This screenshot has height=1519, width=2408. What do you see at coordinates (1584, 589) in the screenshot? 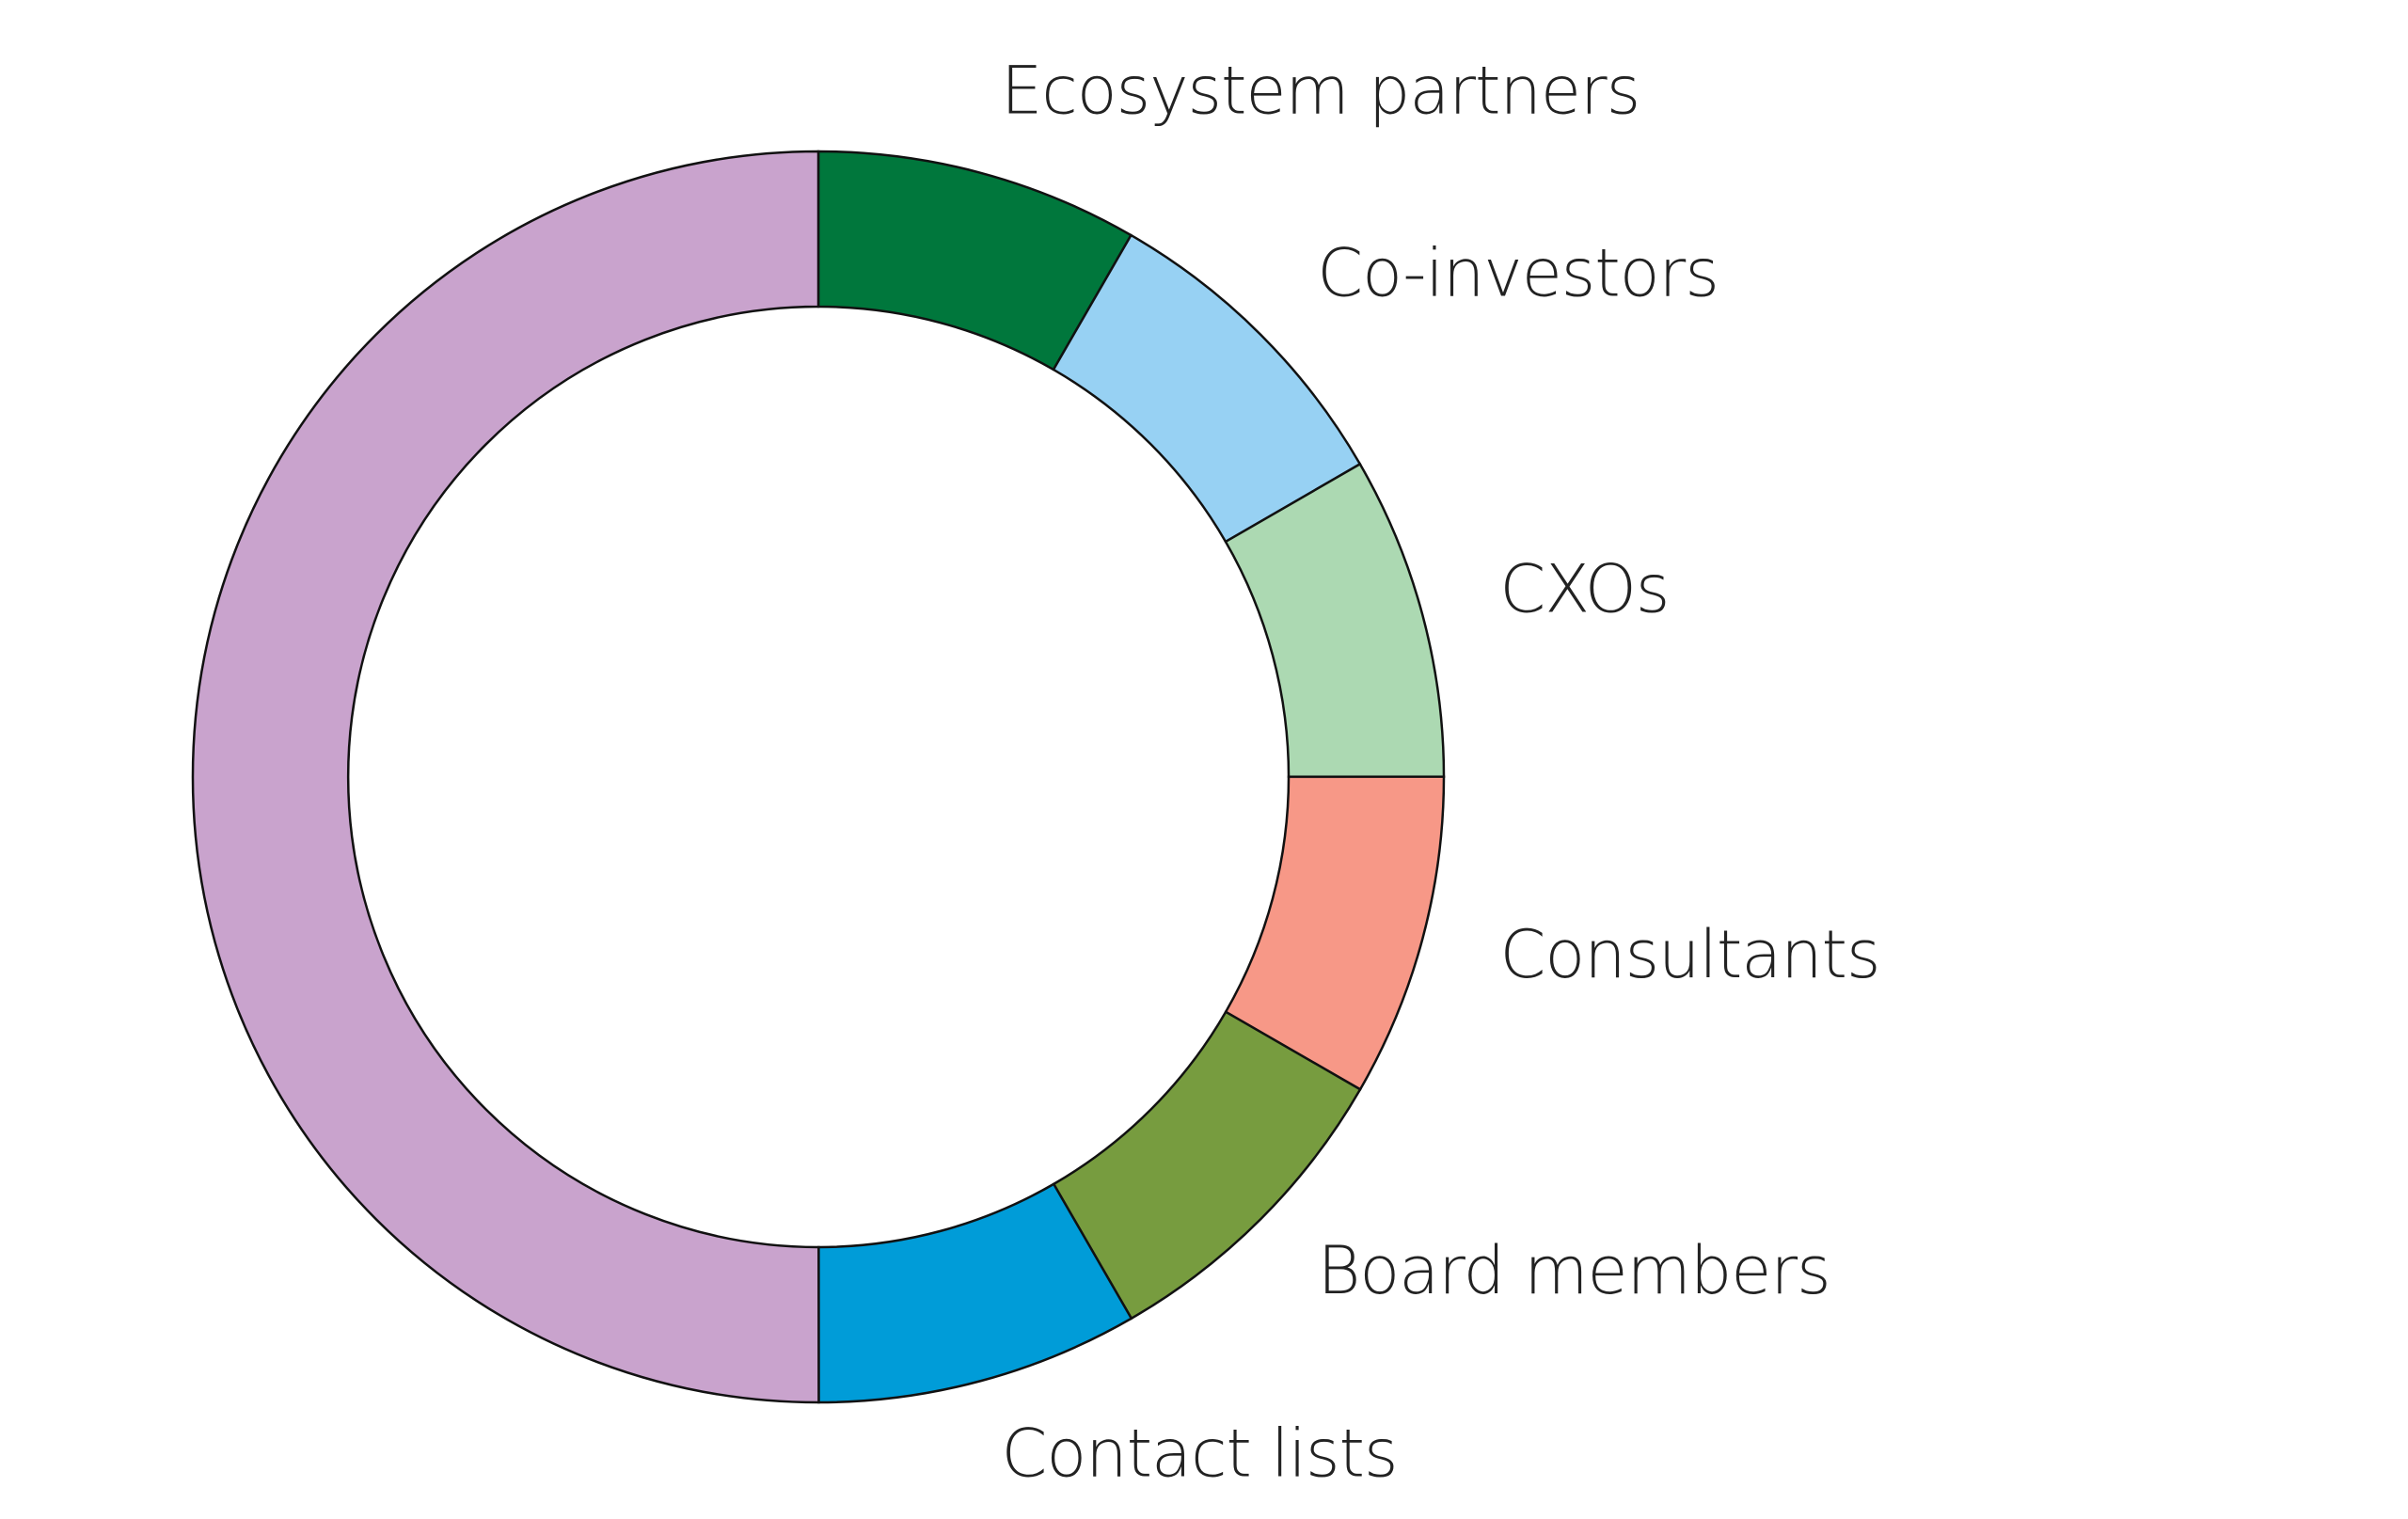
I see `segment-label: CXOs` at bounding box center [1584, 589].